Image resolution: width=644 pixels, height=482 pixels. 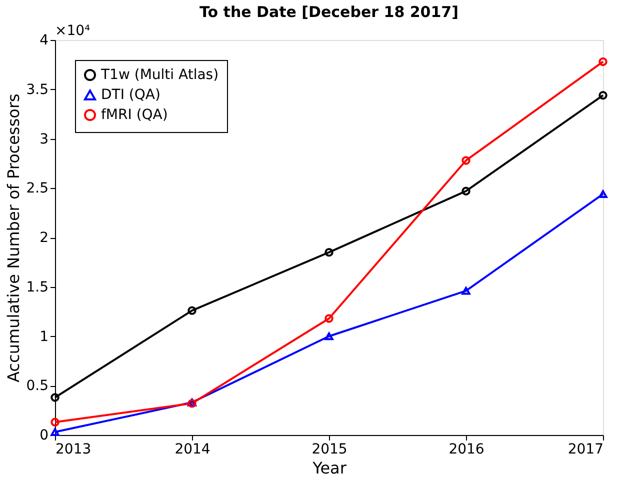 I want to click on y-tick-label: 1, so click(x=44, y=336).